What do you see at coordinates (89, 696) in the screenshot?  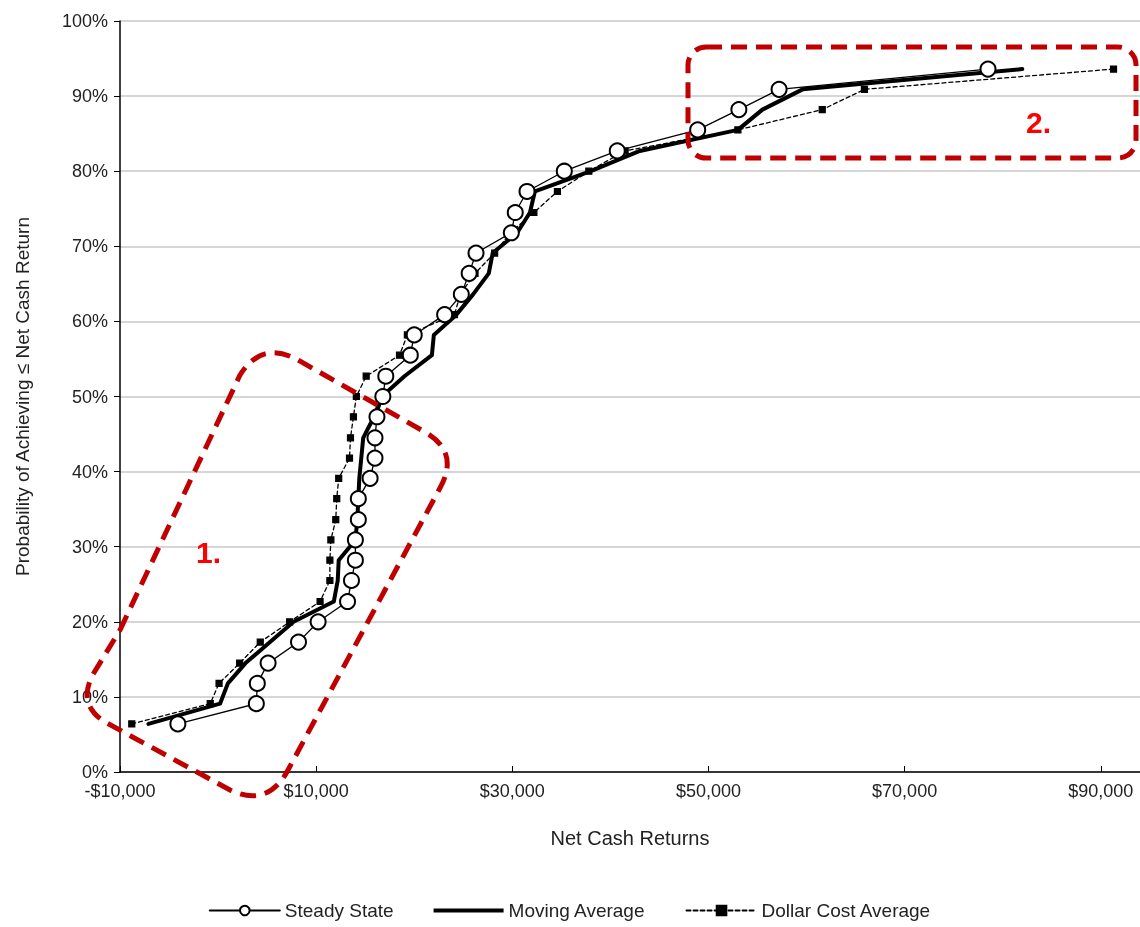 I see `y-tick-label: 10%` at bounding box center [89, 696].